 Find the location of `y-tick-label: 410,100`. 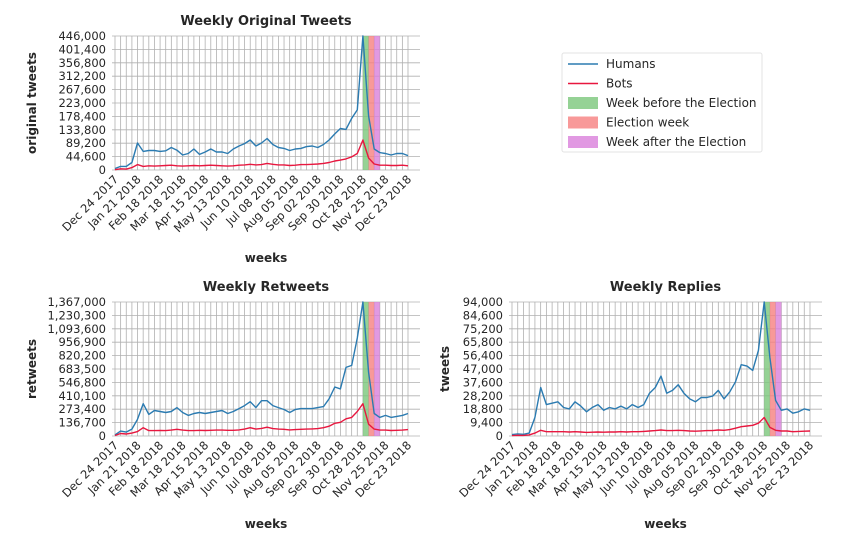

y-tick-label: 410,100 is located at coordinates (82, 396).